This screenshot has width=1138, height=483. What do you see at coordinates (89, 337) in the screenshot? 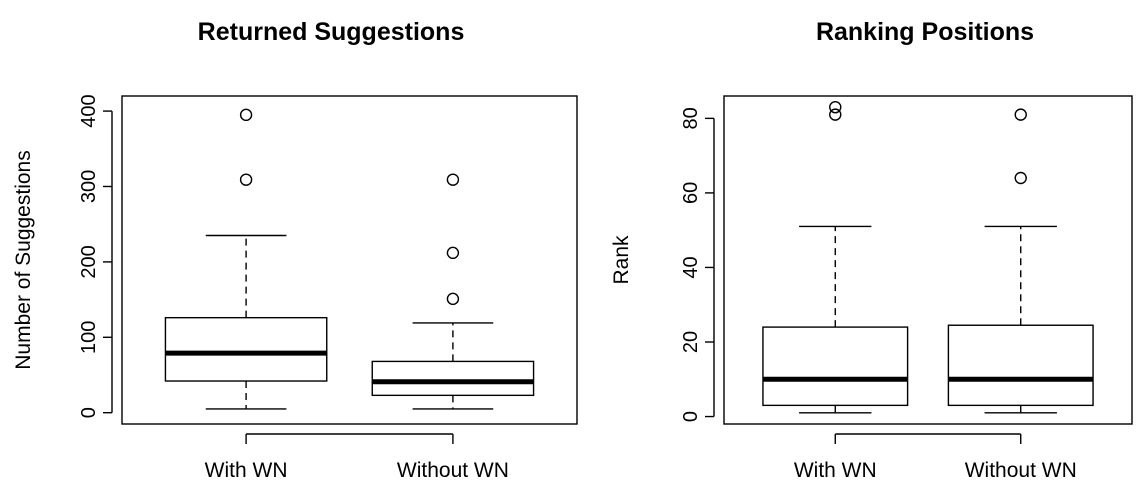
I see `y-tick-label: 100` at bounding box center [89, 337].